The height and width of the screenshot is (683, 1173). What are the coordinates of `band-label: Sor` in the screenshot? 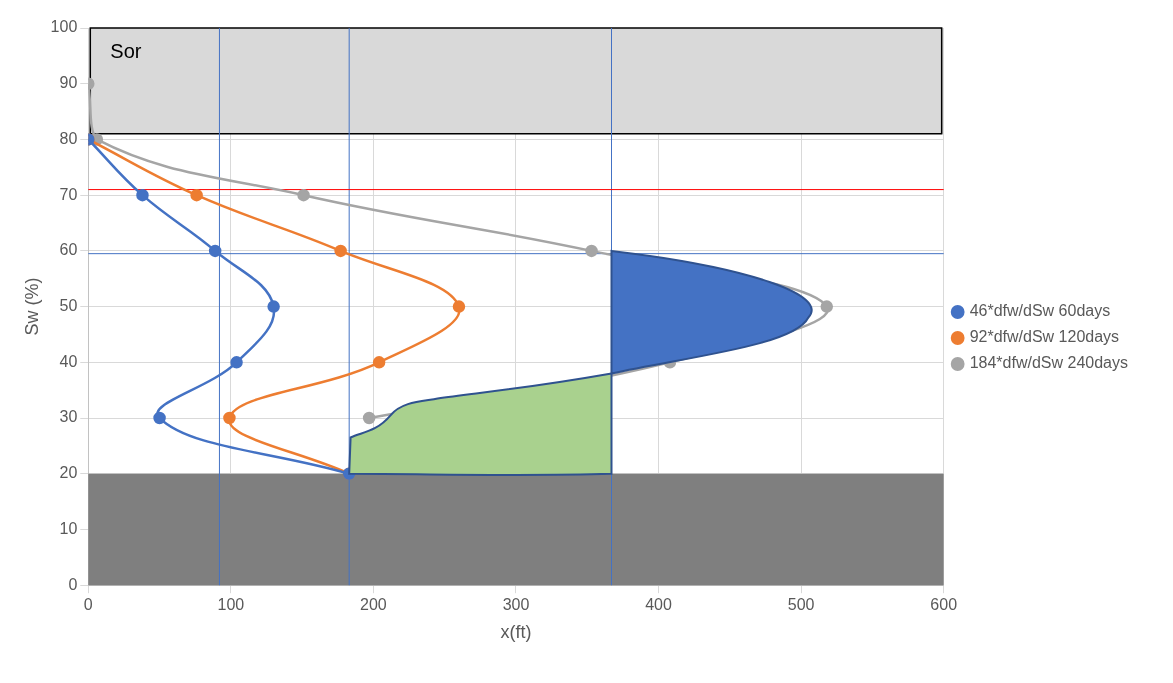 It's located at (126, 50).